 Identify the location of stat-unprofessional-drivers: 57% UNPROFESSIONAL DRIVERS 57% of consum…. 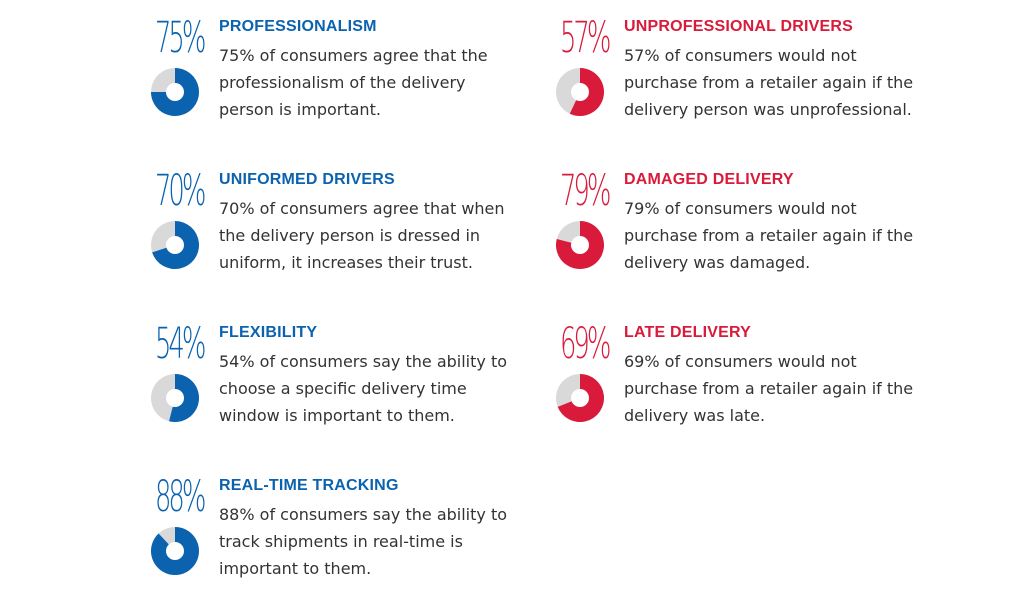
(736, 85).